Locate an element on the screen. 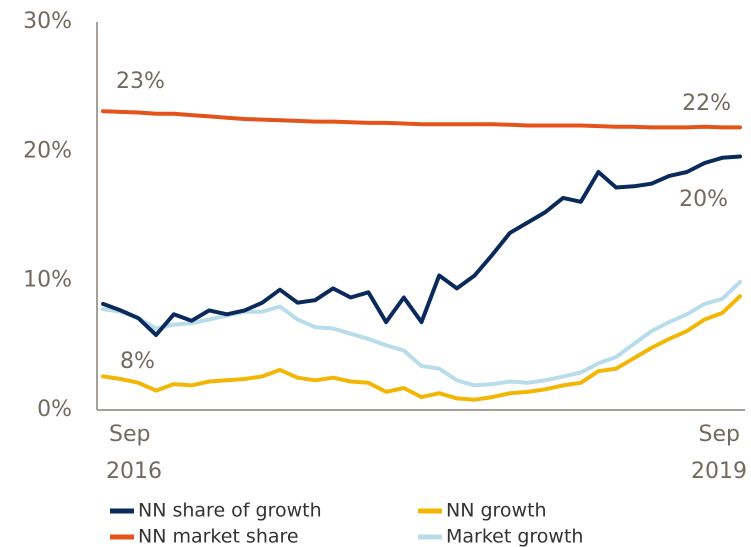  legend-label: NN share of growth is located at coordinates (230, 511).